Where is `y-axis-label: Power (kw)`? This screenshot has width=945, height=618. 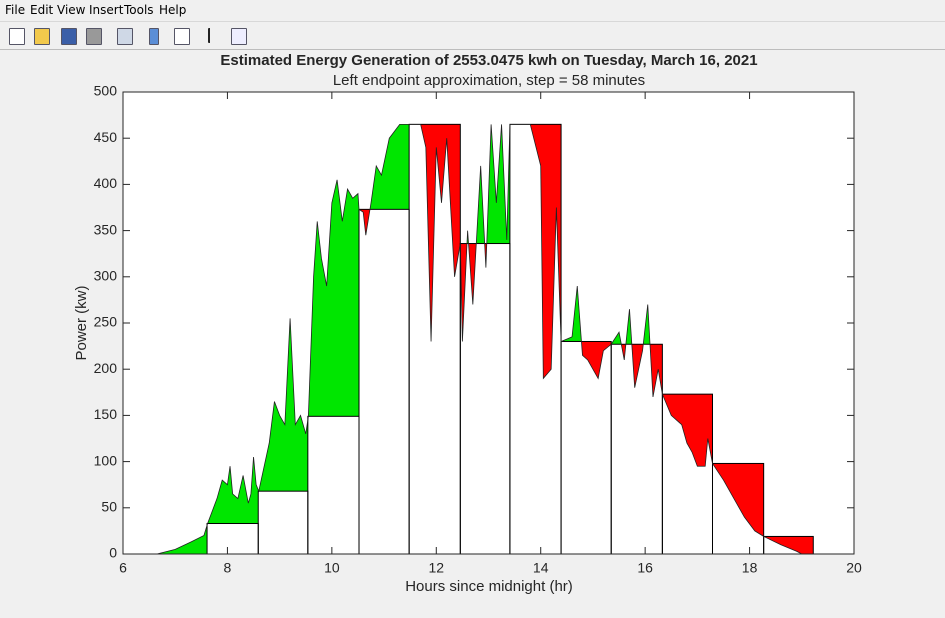 y-axis-label: Power (kw) is located at coordinates (81, 322).